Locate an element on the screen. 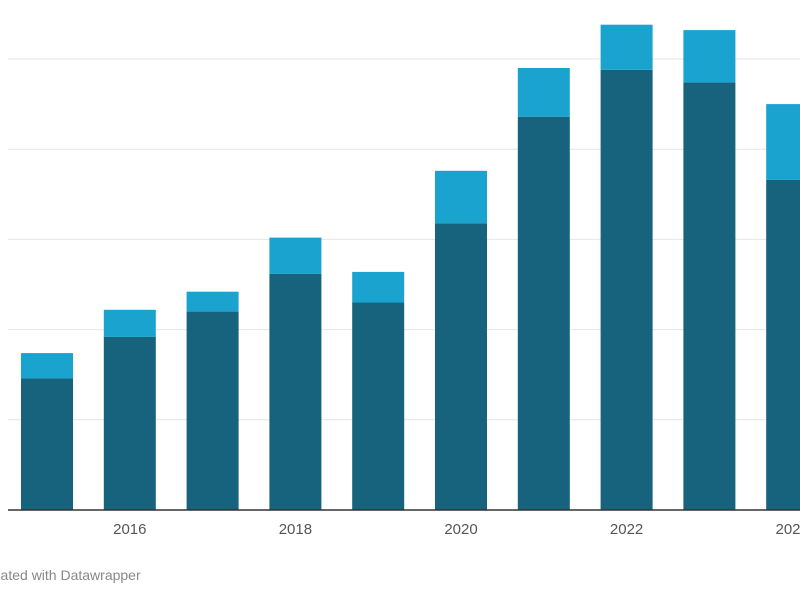 This screenshot has width=800, height=600. x-tick-label-2024: 2024 is located at coordinates (788, 529).